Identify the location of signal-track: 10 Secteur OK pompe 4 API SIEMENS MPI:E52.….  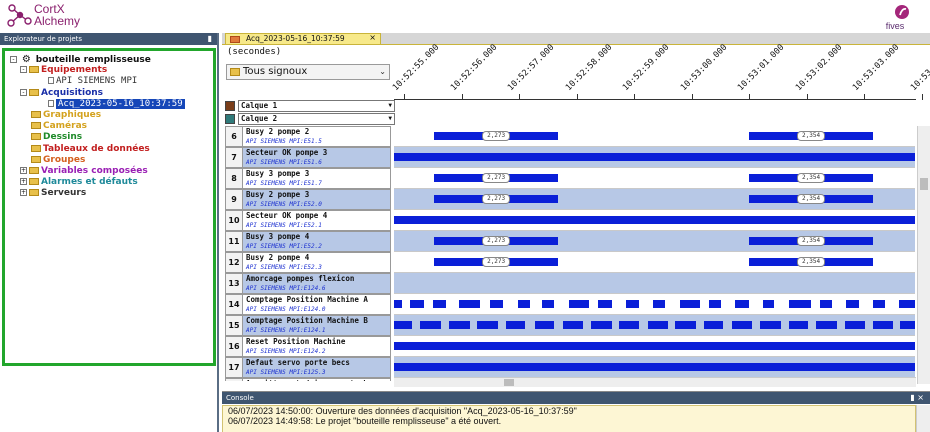
(570, 220).